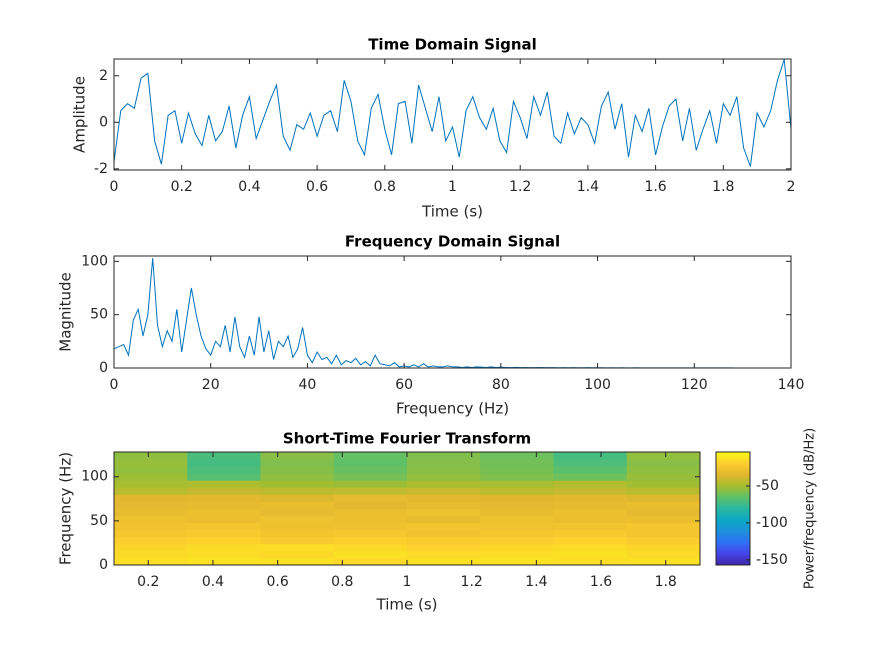 The height and width of the screenshot is (656, 875). I want to click on x-tick-label: 0.8, so click(385, 187).